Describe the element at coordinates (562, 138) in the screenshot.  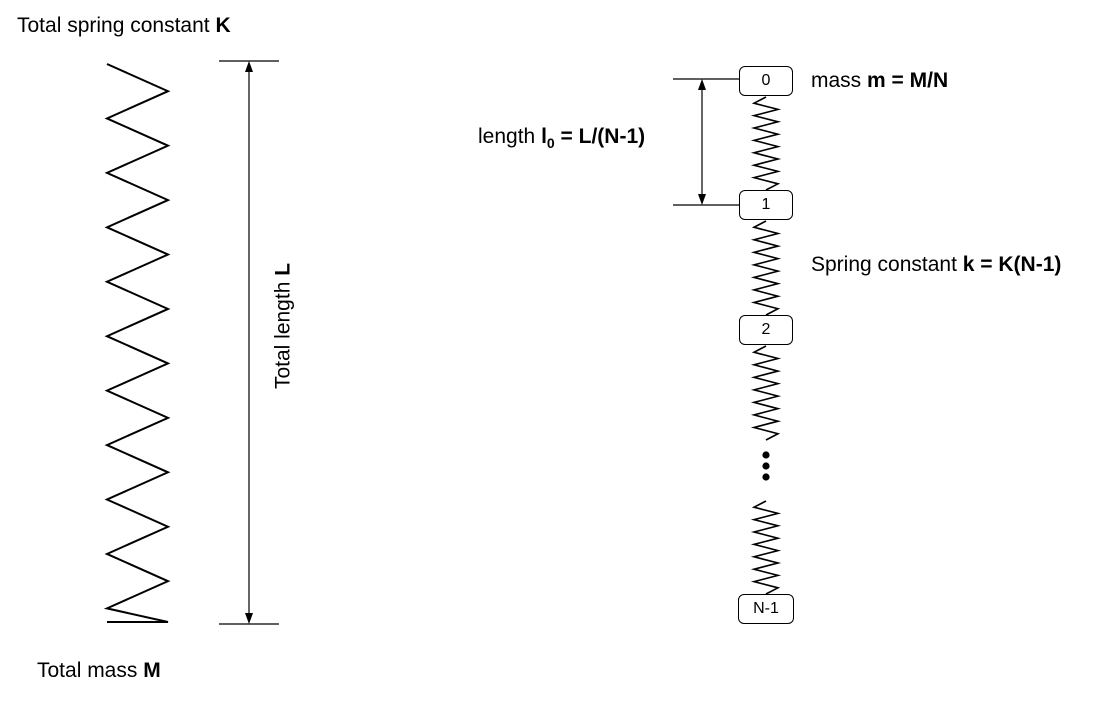
I see `segment-length-label: length l0 = L/(N-1)` at that location.